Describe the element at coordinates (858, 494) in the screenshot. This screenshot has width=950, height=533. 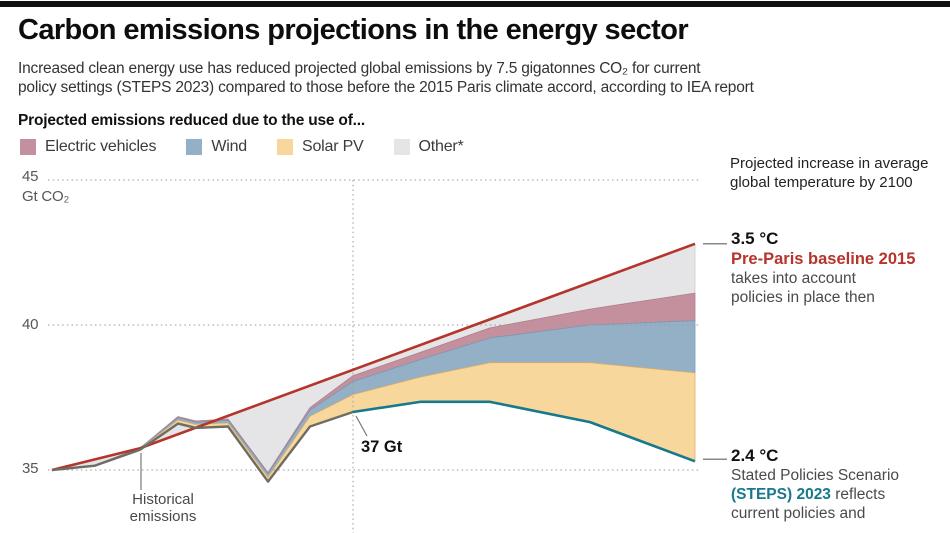
I see `steps-name-suffix: reflects` at that location.